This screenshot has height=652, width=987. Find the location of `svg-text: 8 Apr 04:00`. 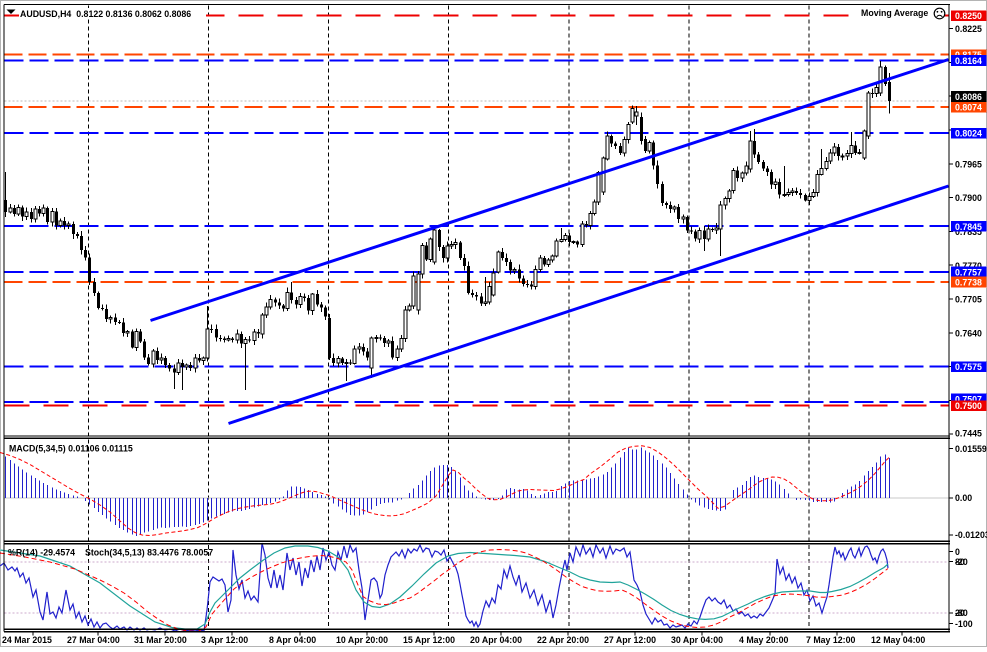

svg-text: 8 Apr 04:00 is located at coordinates (292, 640).